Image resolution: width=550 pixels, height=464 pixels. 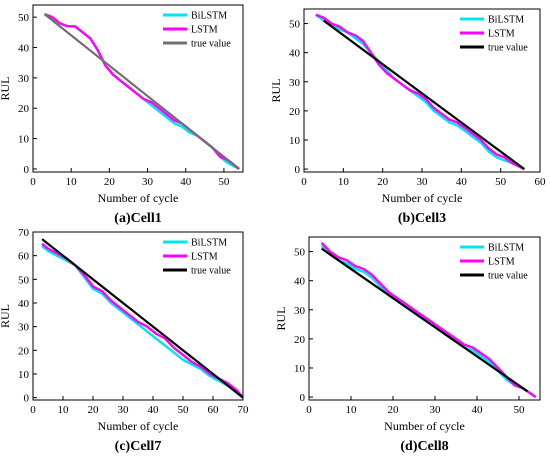 What do you see at coordinates (424, 446) in the screenshot?
I see `panel-caption: (d)Cell8` at bounding box center [424, 446].